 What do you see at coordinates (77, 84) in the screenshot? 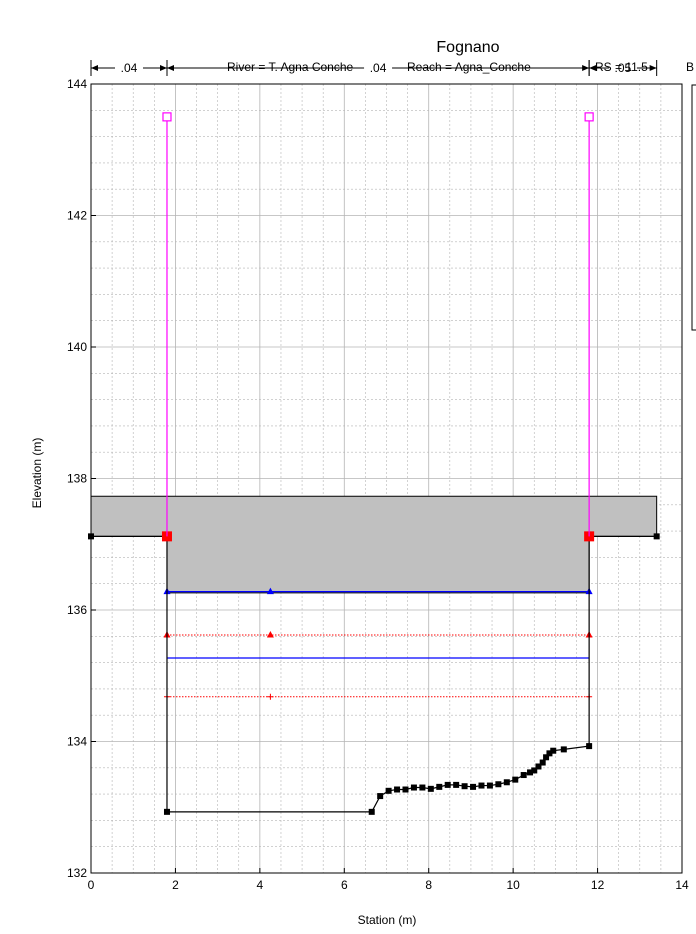
I see `y-tick-label: 144` at bounding box center [77, 84].